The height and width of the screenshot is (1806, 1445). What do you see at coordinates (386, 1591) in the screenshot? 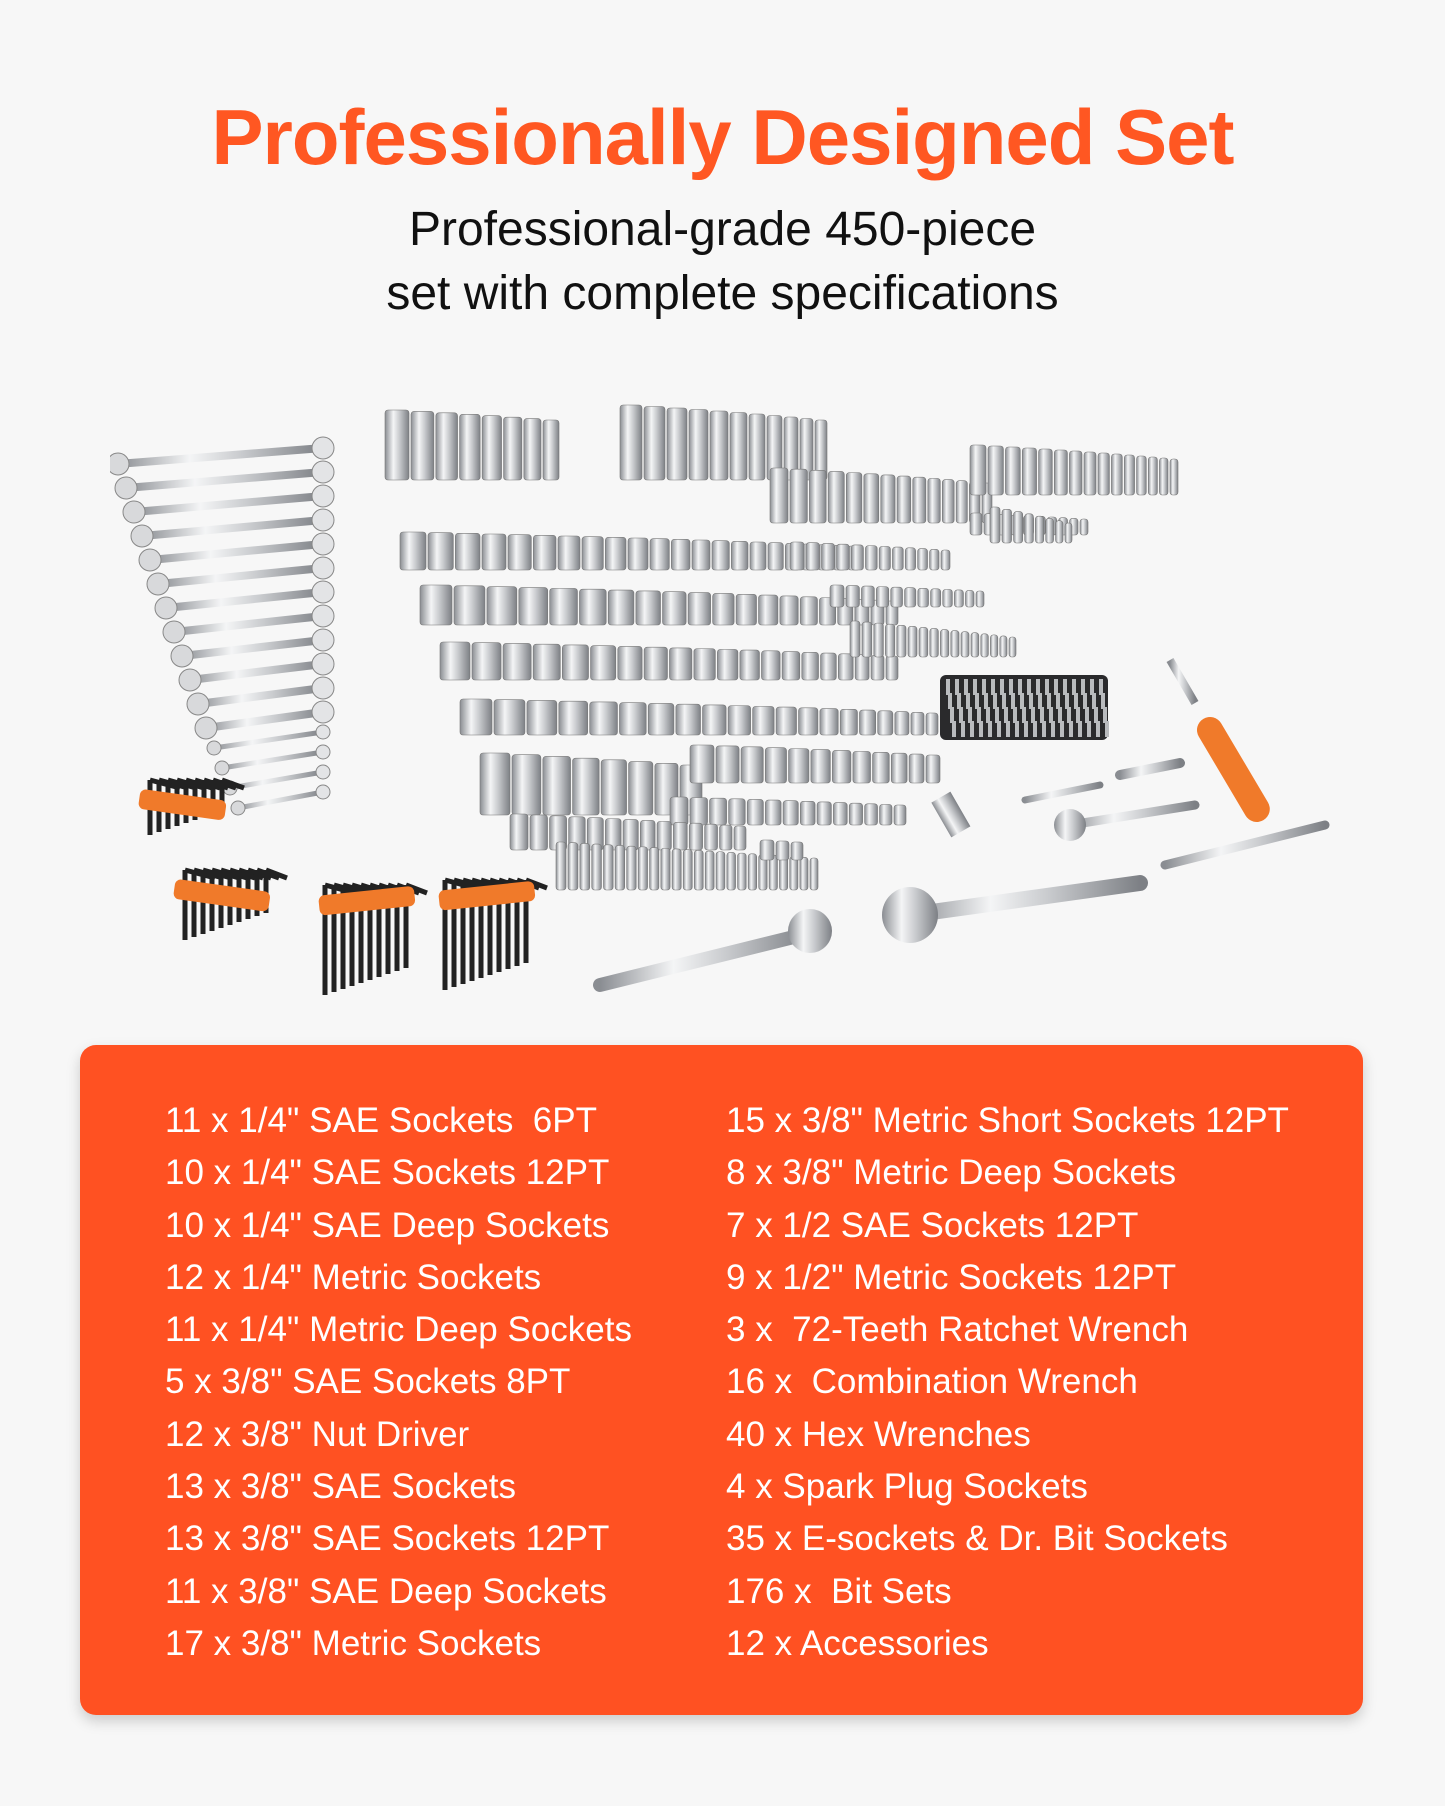
I see `spec-item: 11 x 3/8" SAE Deep Sockets` at bounding box center [386, 1591].